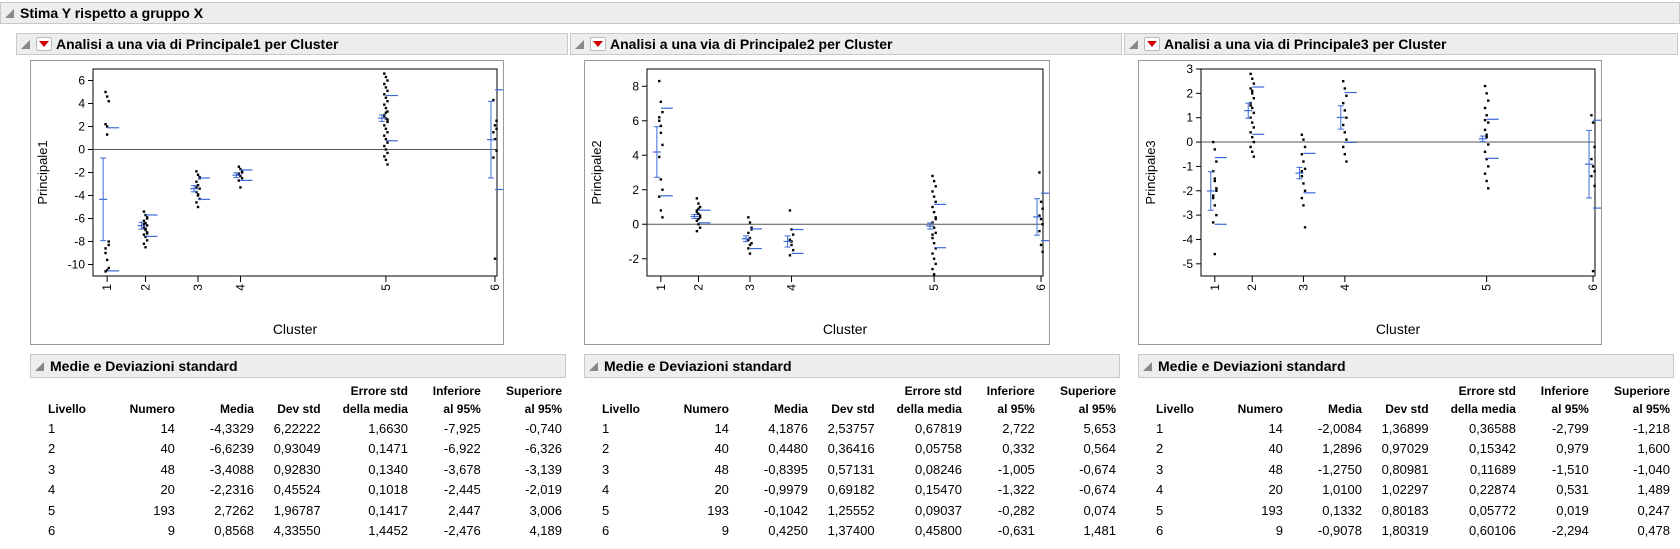 The width and height of the screenshot is (1680, 549). Describe the element at coordinates (388, 428) in the screenshot. I see `table-cell: 1,6630` at that location.